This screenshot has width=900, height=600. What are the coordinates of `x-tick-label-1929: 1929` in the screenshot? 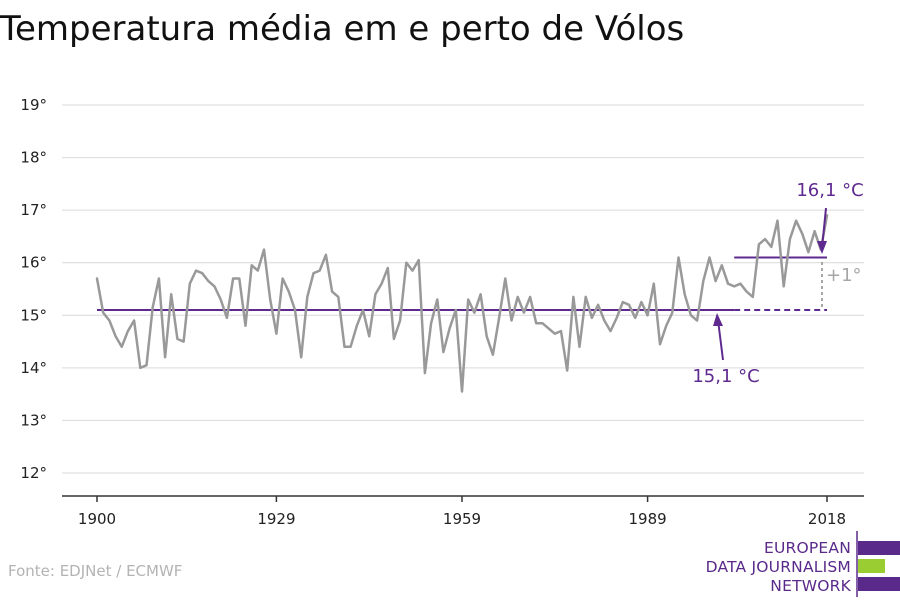 It's located at (276, 519).